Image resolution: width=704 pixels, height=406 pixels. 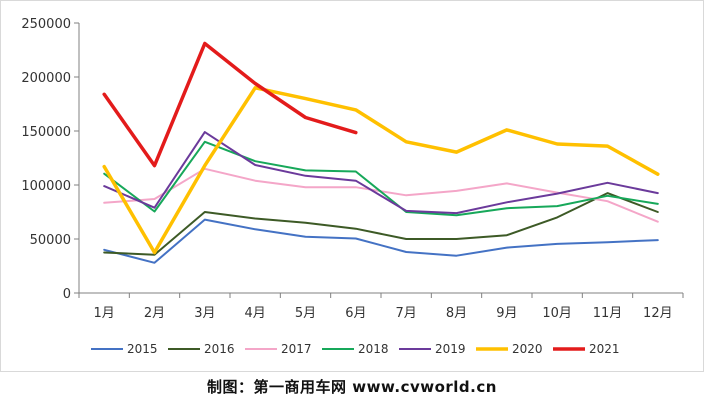 I want to click on series-line-2015, so click(x=381, y=241).